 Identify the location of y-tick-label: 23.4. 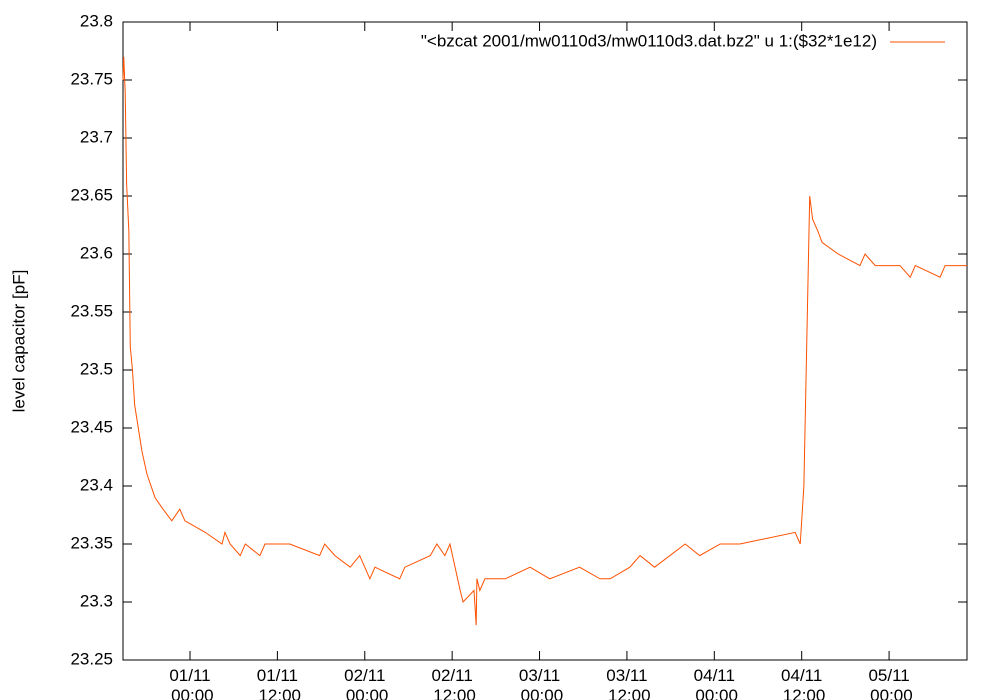
(96, 484).